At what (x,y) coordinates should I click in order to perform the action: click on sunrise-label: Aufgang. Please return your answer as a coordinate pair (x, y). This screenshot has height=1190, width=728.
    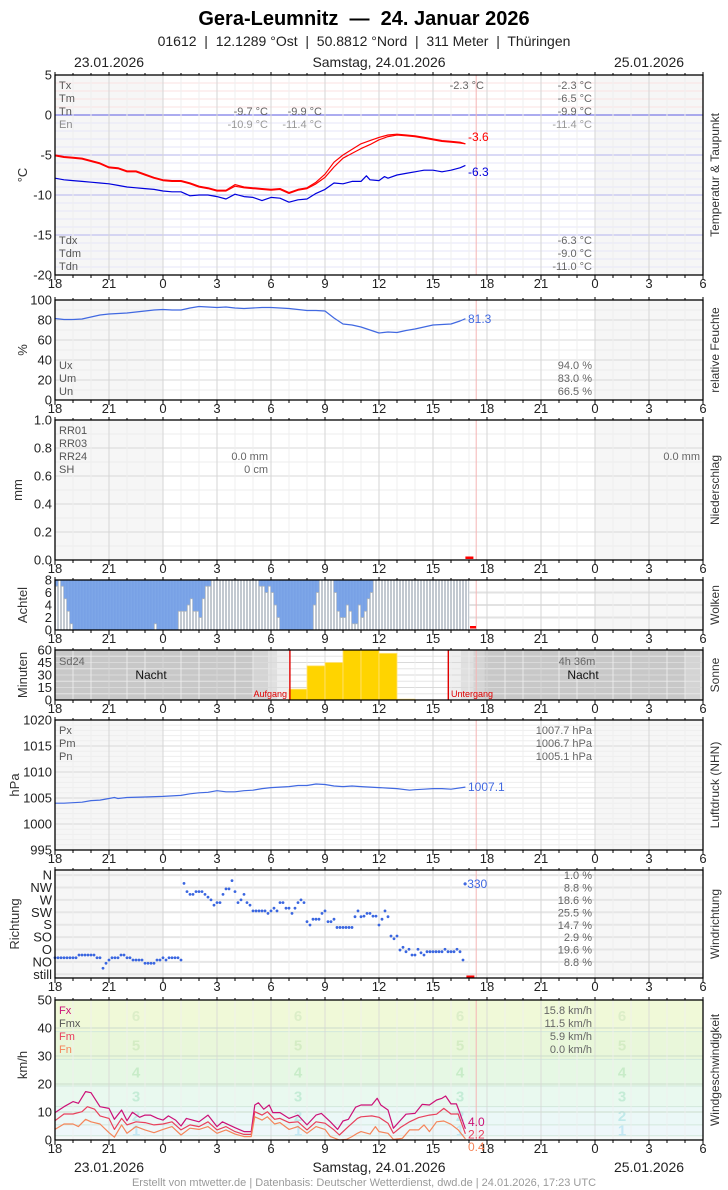
    Looking at the image, I should click on (270, 694).